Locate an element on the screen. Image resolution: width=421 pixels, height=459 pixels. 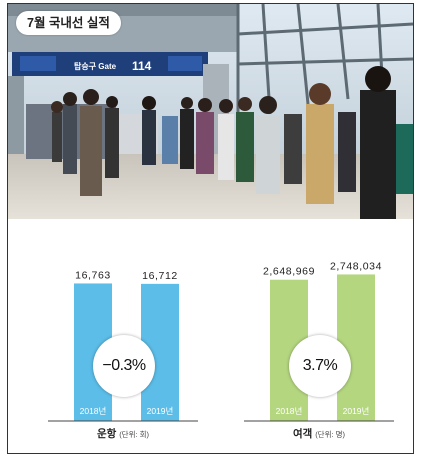
passengers-caption-label: 여객 is located at coordinates (302, 434).